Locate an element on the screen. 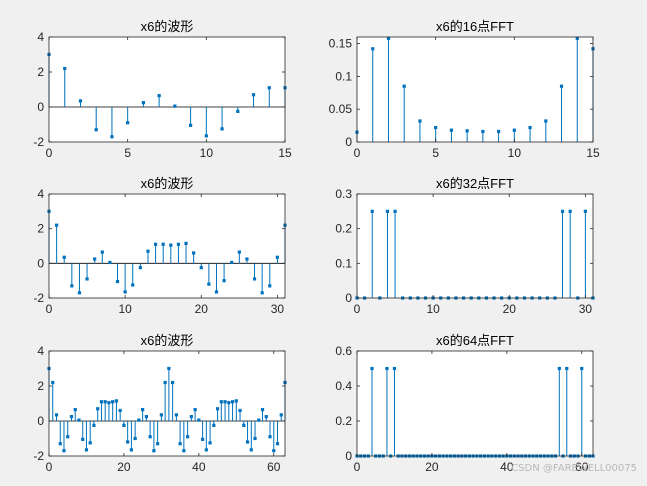 The height and width of the screenshot is (486, 647). y-tick-label: 0.2 is located at coordinates (343, 229).